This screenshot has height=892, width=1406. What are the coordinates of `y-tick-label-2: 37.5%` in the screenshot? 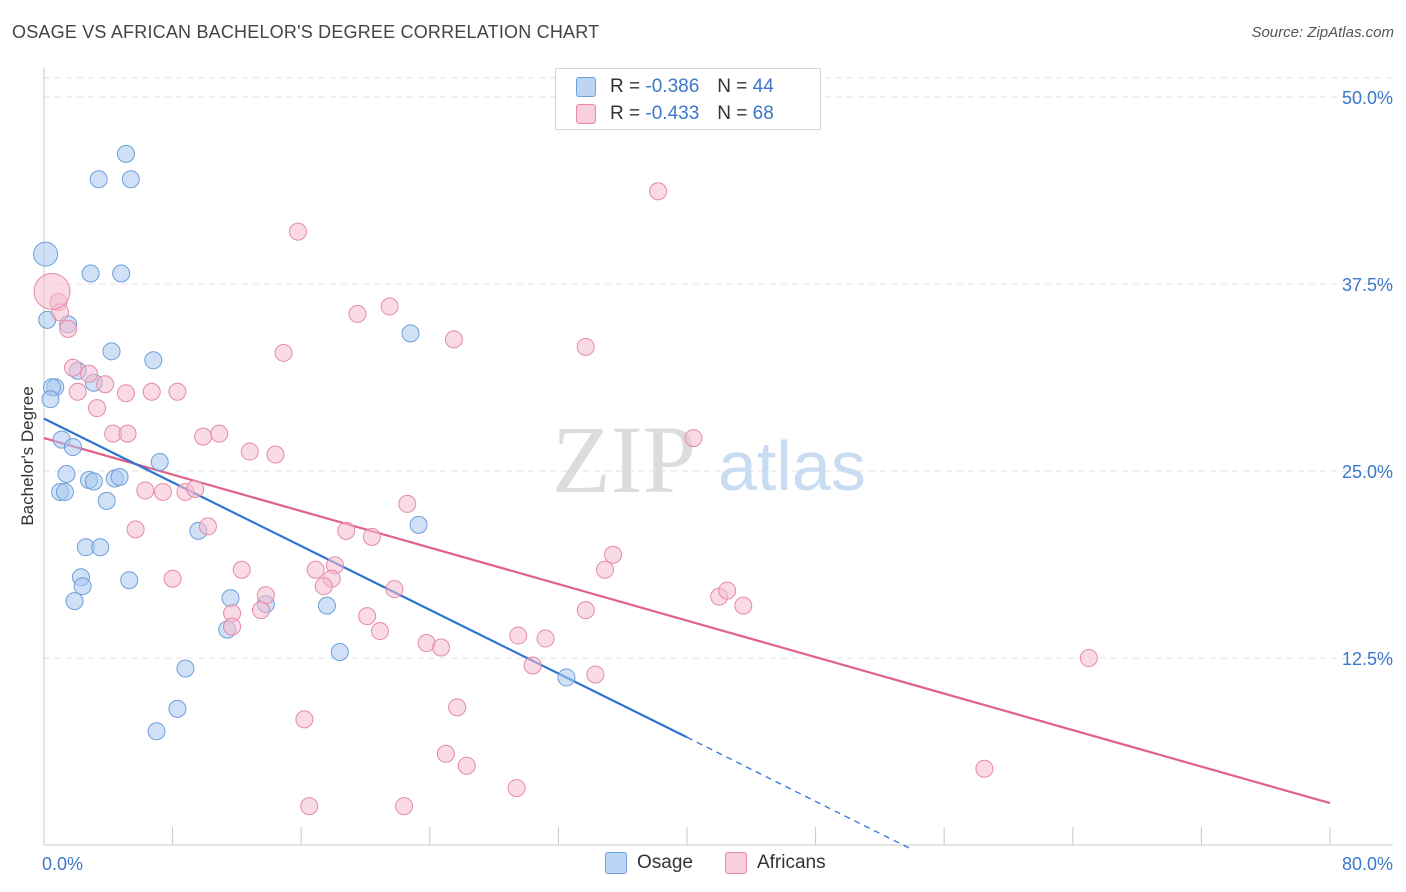 It's located at (1367, 285).